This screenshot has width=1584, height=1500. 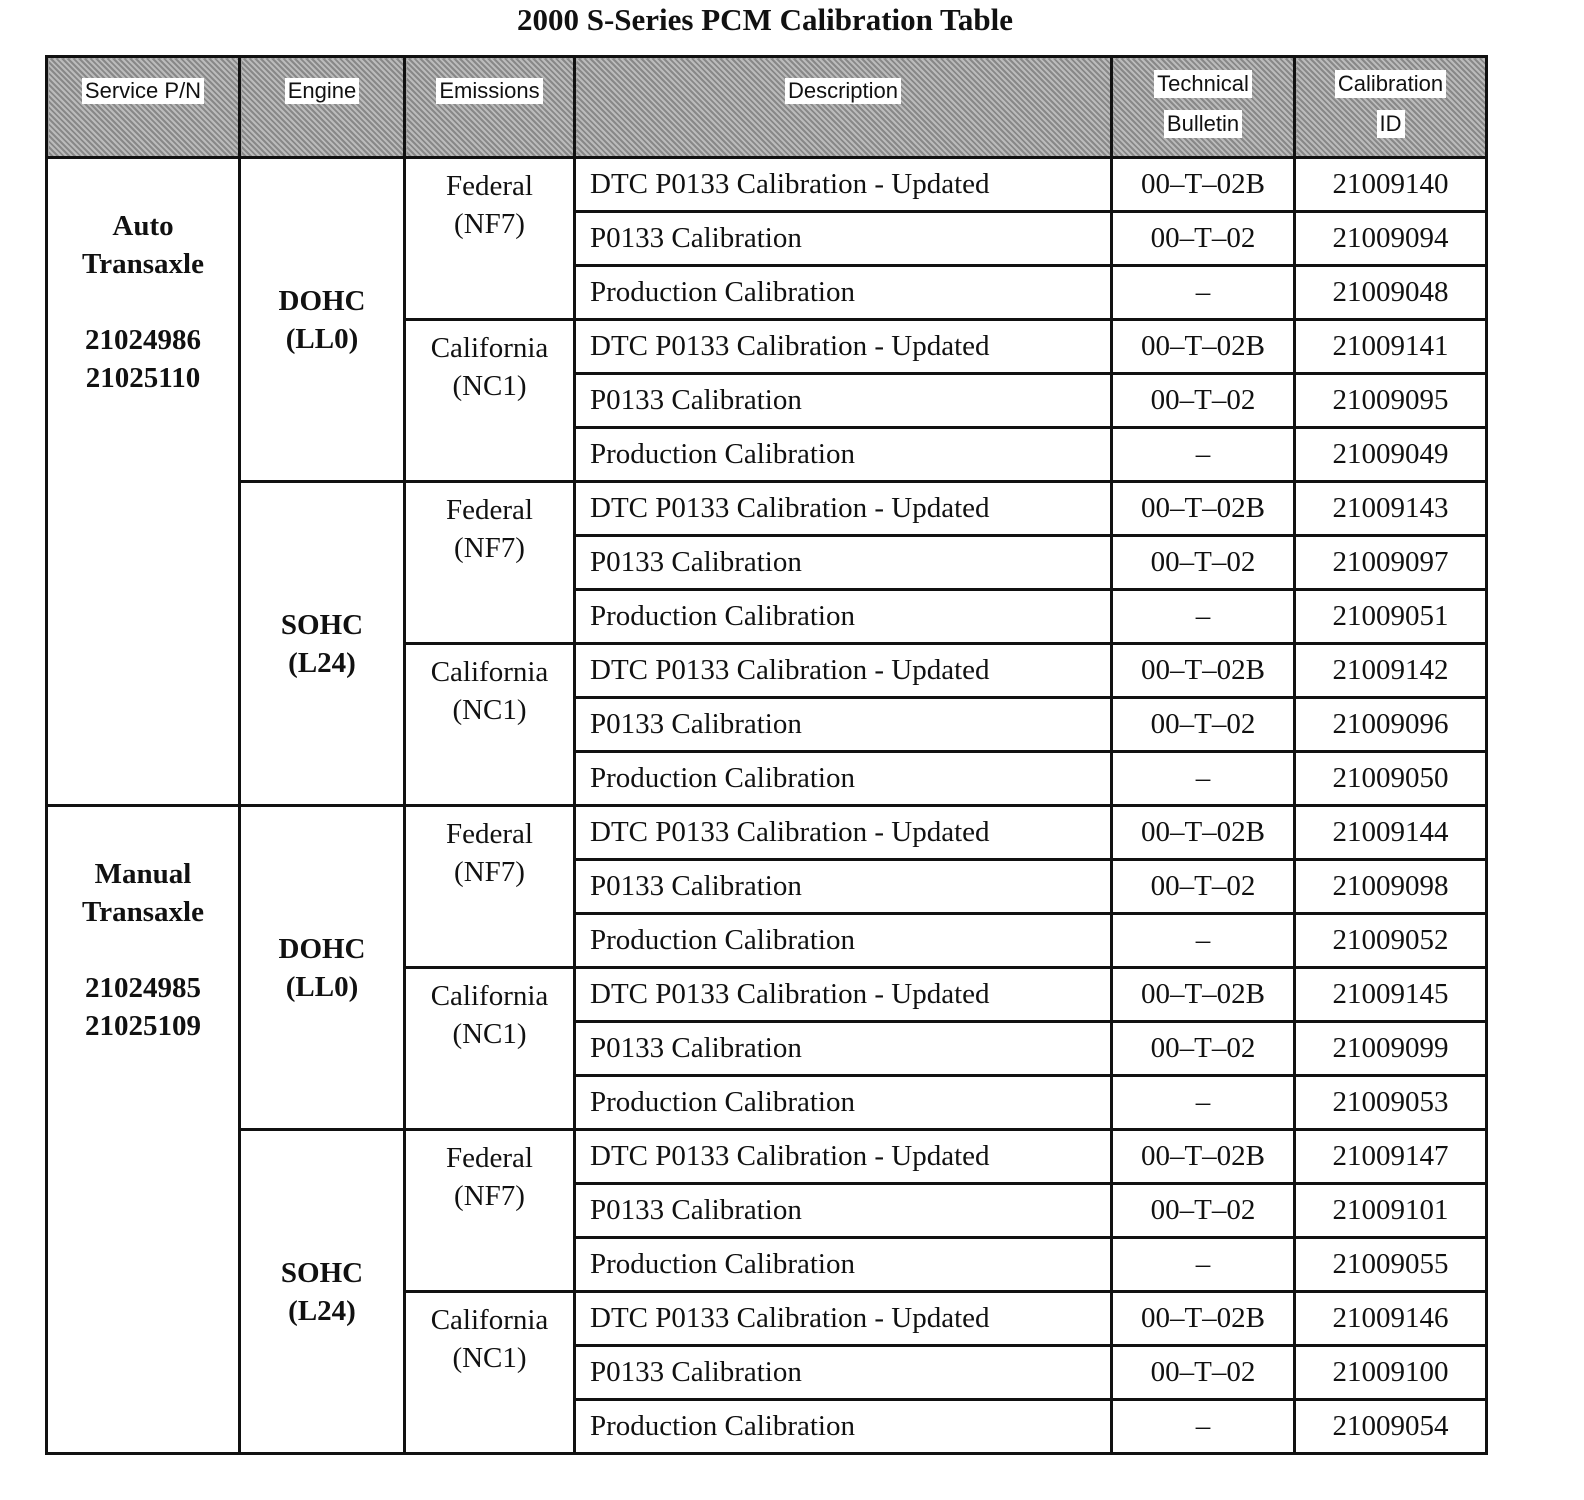 What do you see at coordinates (1390, 184) in the screenshot?
I see `calibration-id-cell: 21009140` at bounding box center [1390, 184].